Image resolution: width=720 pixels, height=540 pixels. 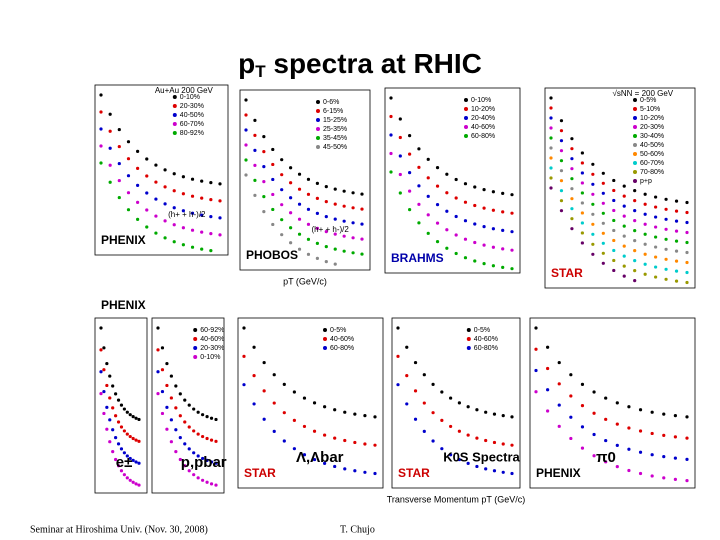 I want to click on legend-label: 0-5%, so click(x=338, y=330).